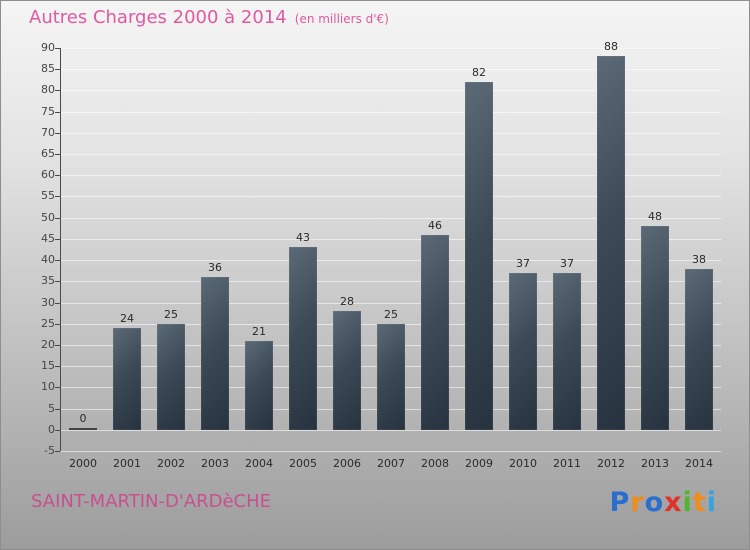  I want to click on x-tick-label: 2004, so click(259, 463).